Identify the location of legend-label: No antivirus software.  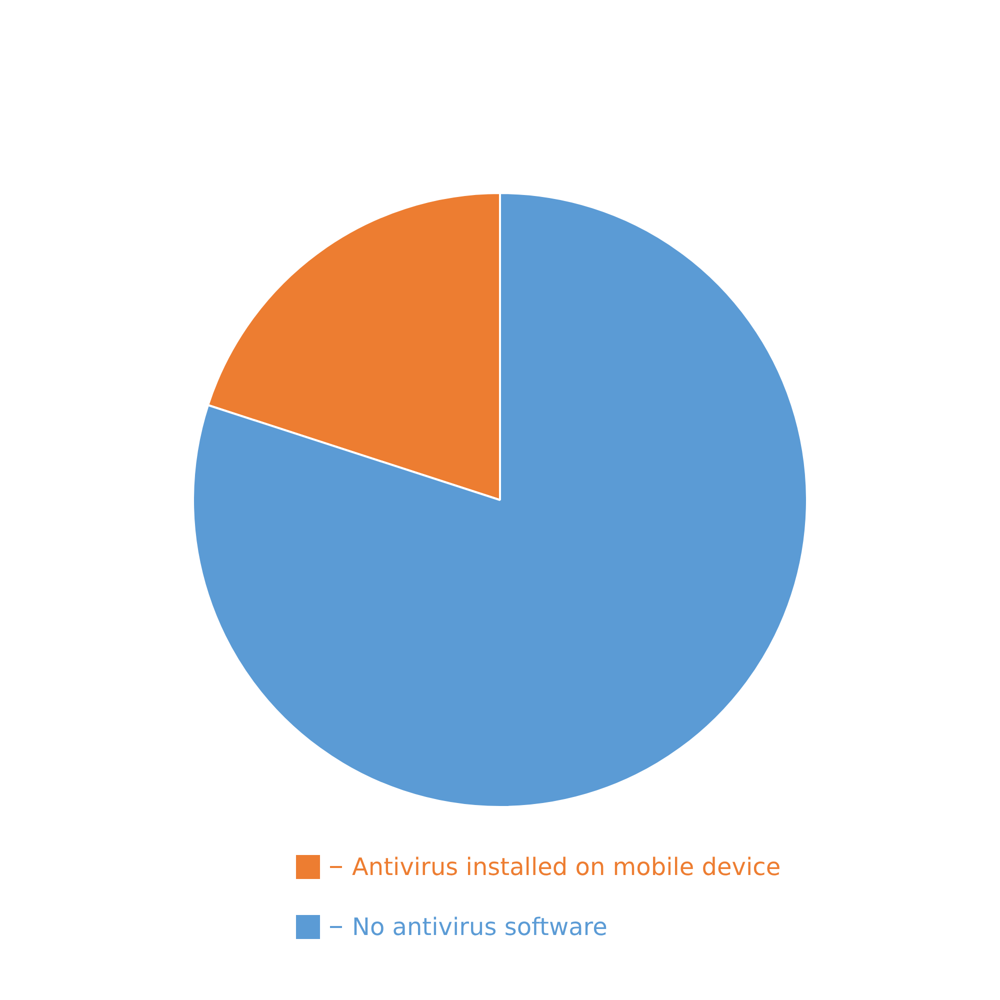
(480, 927).